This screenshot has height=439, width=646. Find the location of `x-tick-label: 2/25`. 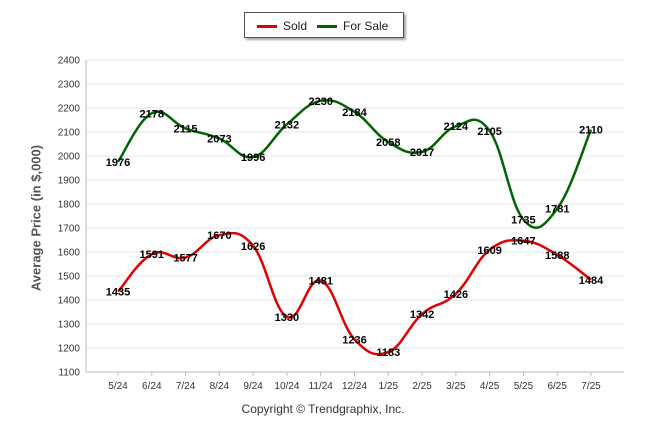

x-tick-label: 2/25 is located at coordinates (422, 386).